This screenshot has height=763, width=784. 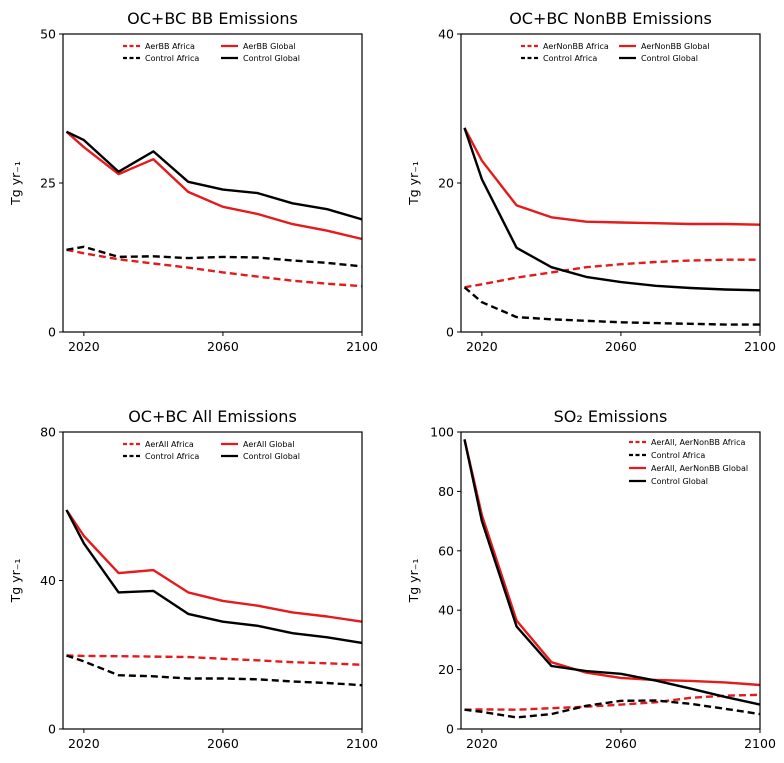 I want to click on series-line-aerall-aernonbb-africa, so click(x=612, y=702).